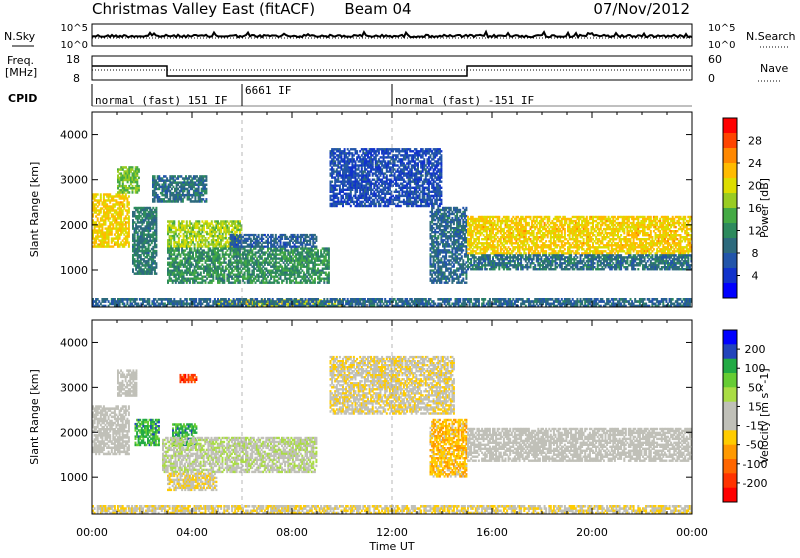 This screenshot has width=800, height=558. I want to click on freq-unit: [MHz], so click(21, 72).